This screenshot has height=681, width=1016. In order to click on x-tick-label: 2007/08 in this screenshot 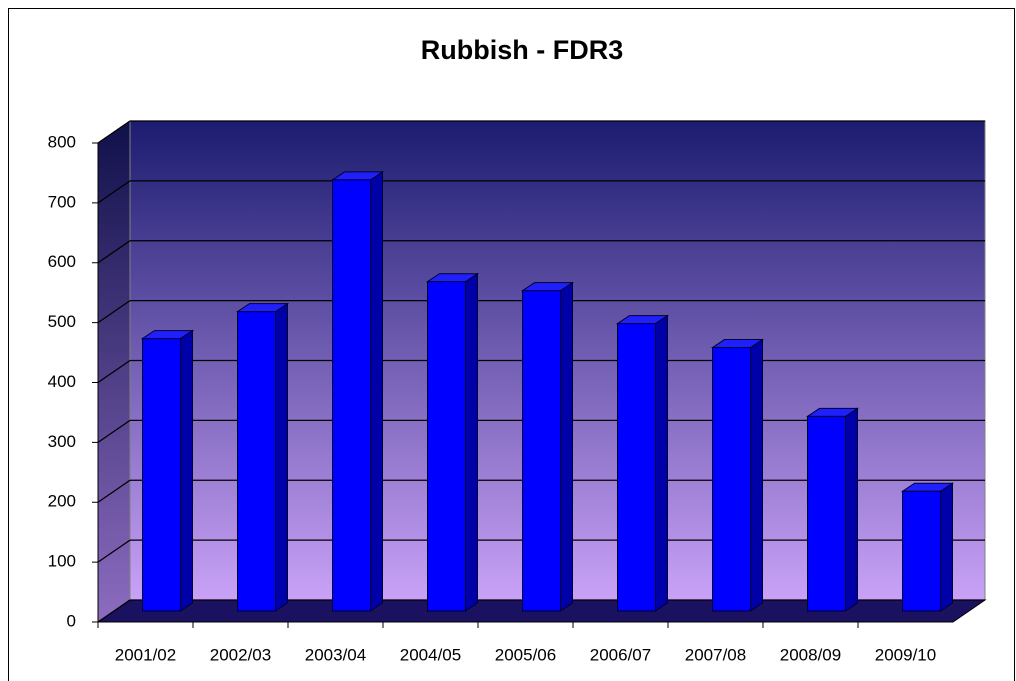, I will do `click(715, 654)`.